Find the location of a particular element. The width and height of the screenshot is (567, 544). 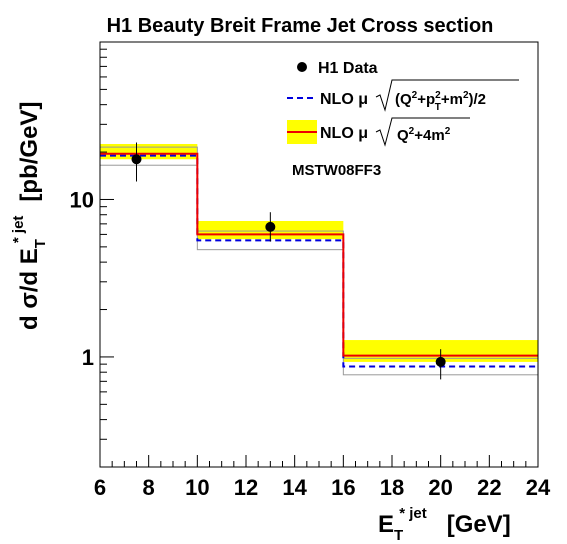

pdf-annotation: MSTW08FF3 is located at coordinates (336, 170).